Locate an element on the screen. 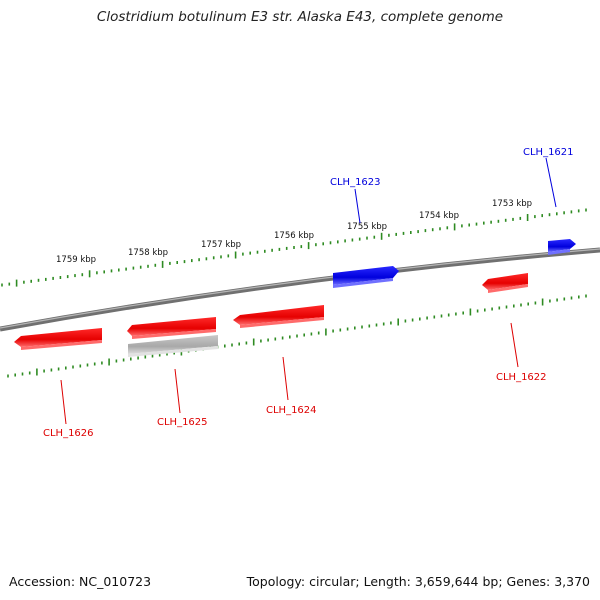  scale-ticks-inner is located at coordinates (297, 336).